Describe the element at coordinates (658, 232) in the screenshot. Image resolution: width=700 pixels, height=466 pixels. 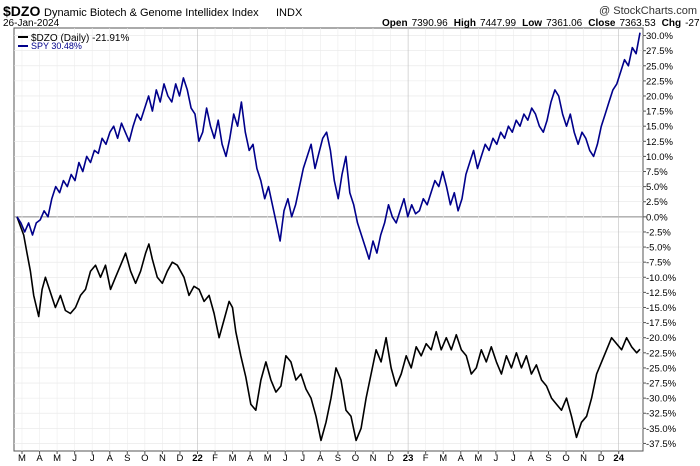
I see `y-tick-label: -2.5%` at that location.